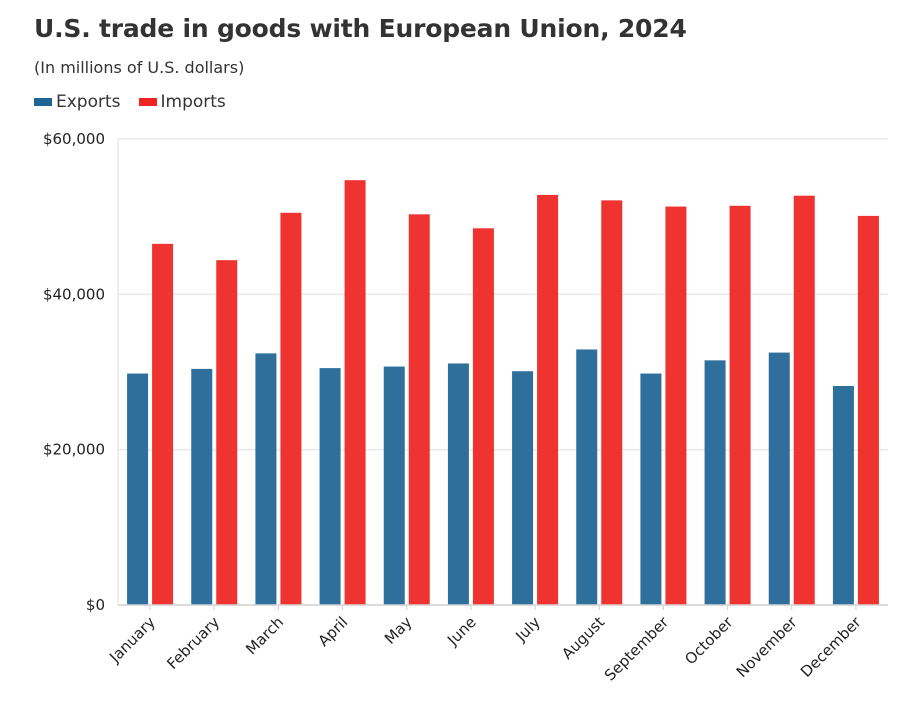  What do you see at coordinates (163, 424) in the screenshot?
I see `bar-imports-january` at bounding box center [163, 424].